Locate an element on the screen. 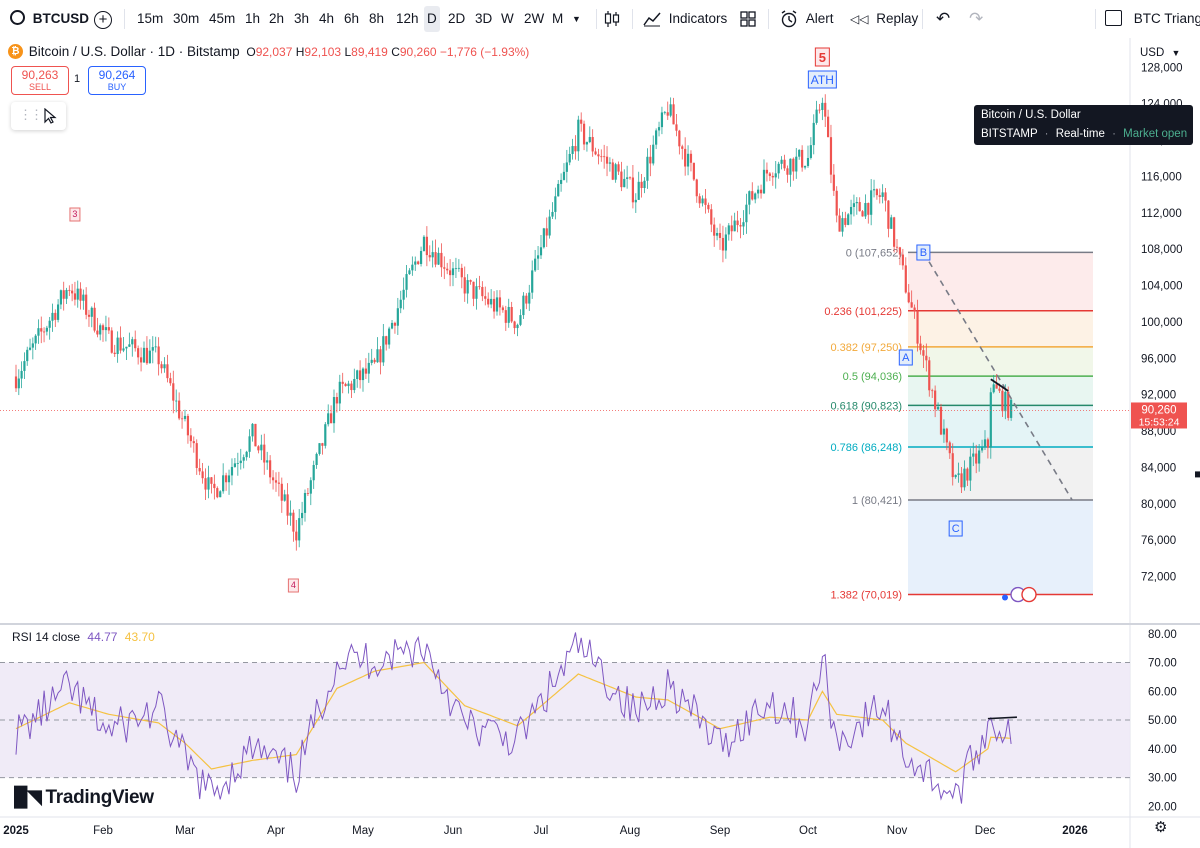 The image size is (1200, 848). interval-30m: 30m is located at coordinates (186, 18).